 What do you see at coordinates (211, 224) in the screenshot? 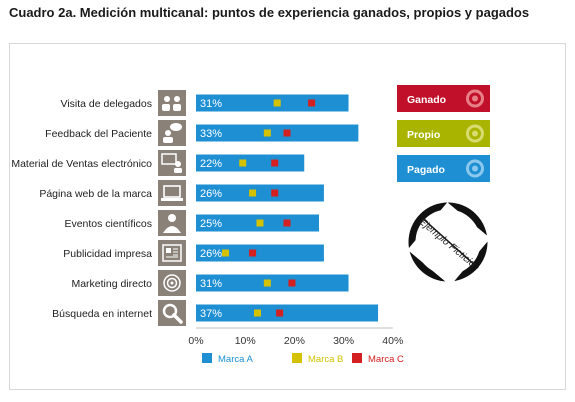
I see `bar-value-label: 25%` at bounding box center [211, 224].